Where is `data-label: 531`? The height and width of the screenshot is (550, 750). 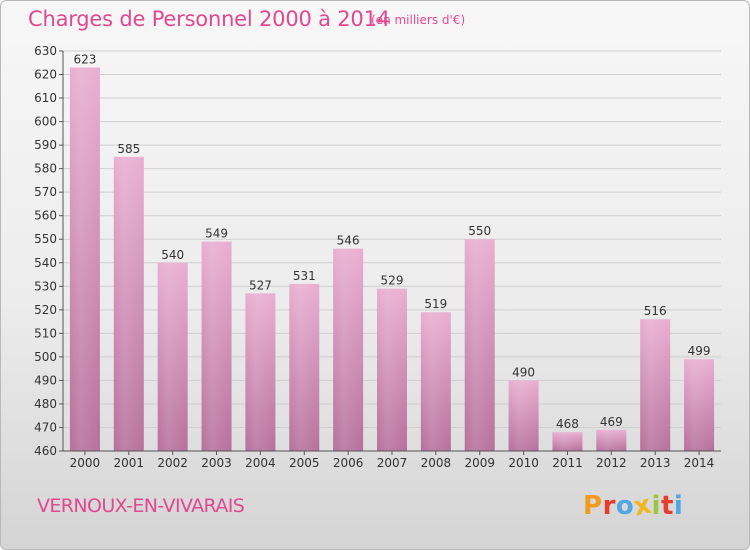 data-label: 531 is located at coordinates (304, 276).